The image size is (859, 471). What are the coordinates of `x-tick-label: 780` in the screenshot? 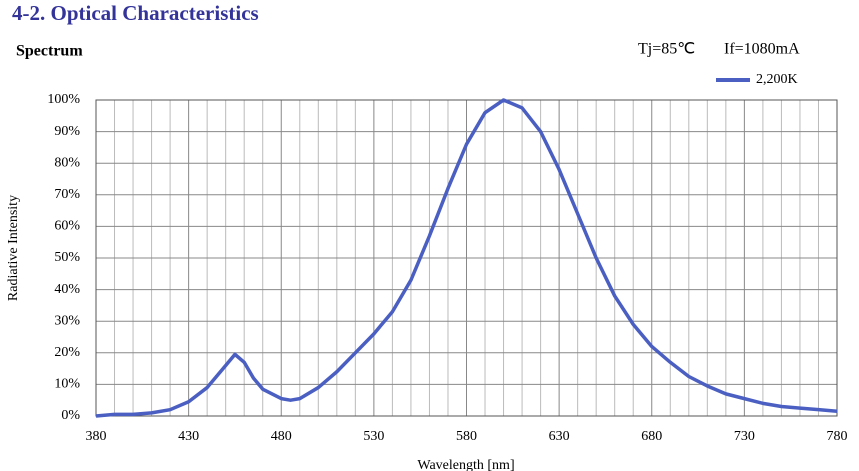 It's located at (837, 436).